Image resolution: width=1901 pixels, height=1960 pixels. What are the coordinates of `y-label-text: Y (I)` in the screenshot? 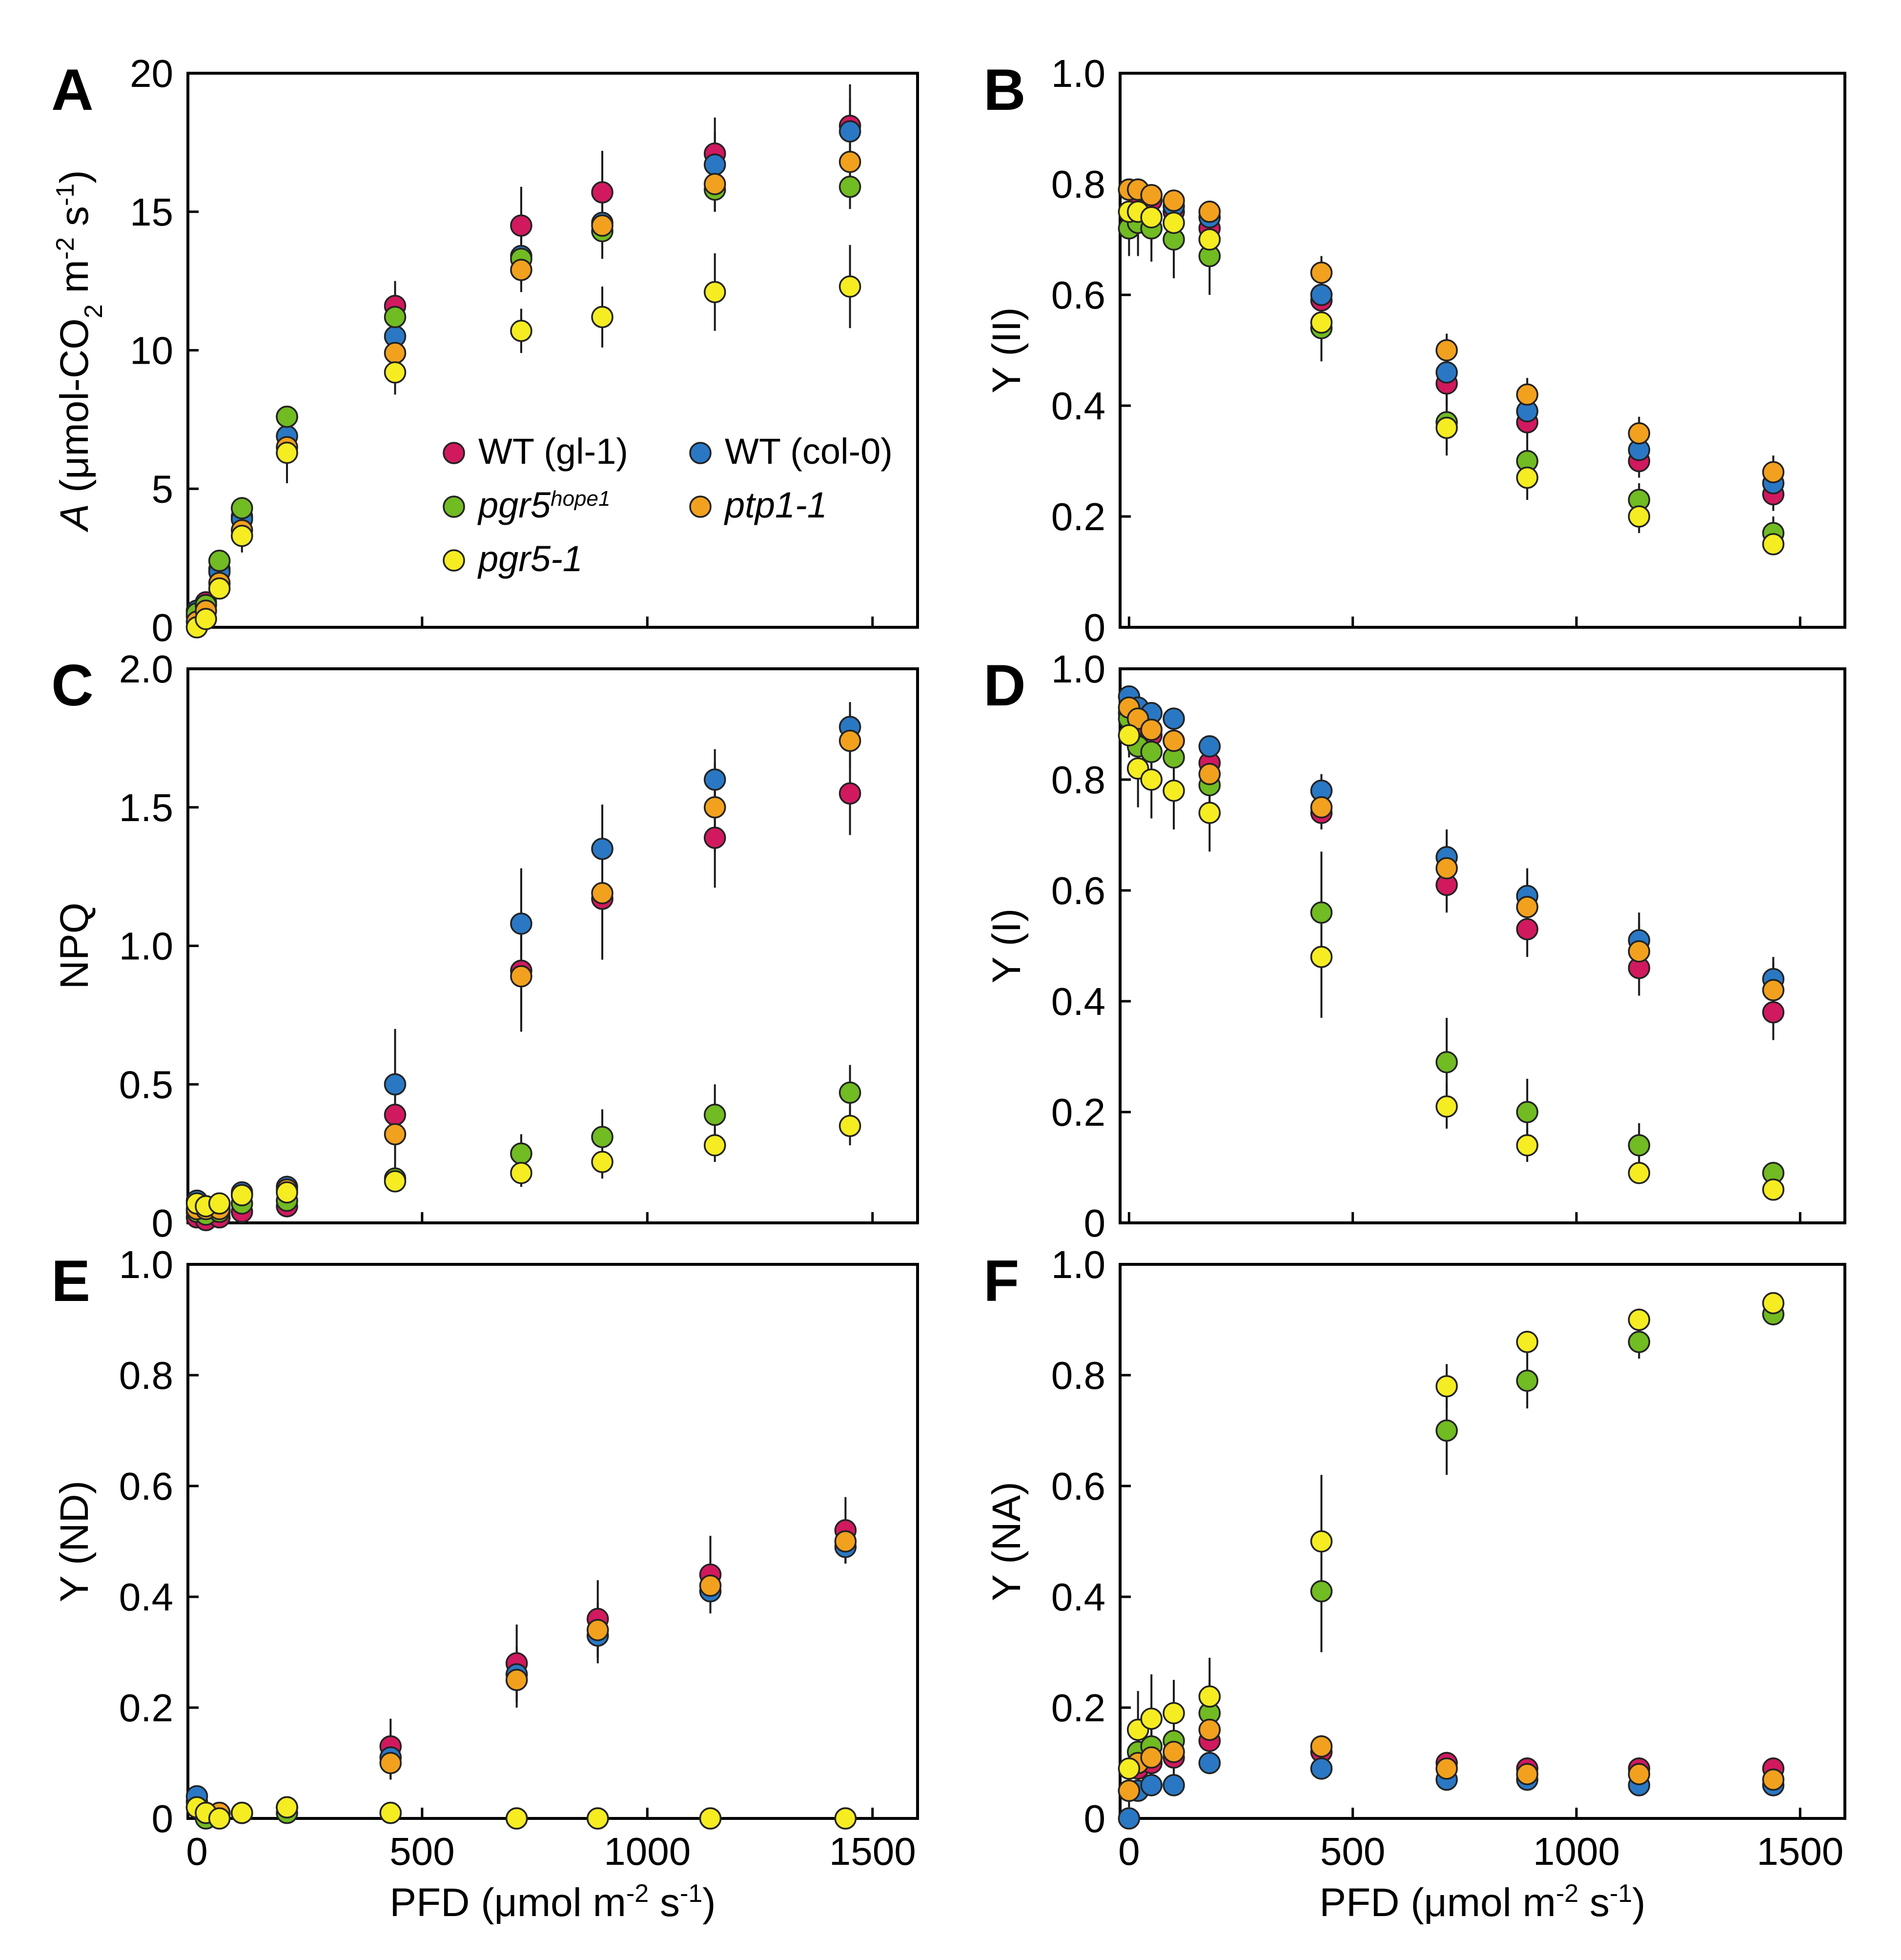 It's located at (1007, 946).